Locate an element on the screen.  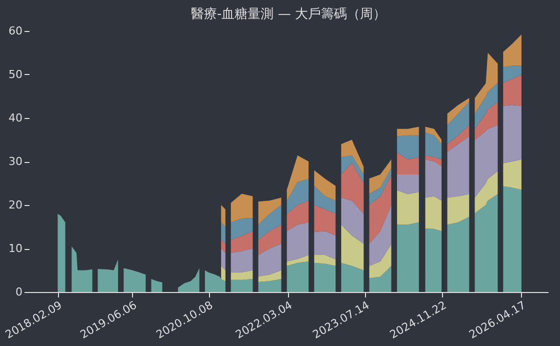
y-tick-label: 60 is located at coordinates (15, 31).